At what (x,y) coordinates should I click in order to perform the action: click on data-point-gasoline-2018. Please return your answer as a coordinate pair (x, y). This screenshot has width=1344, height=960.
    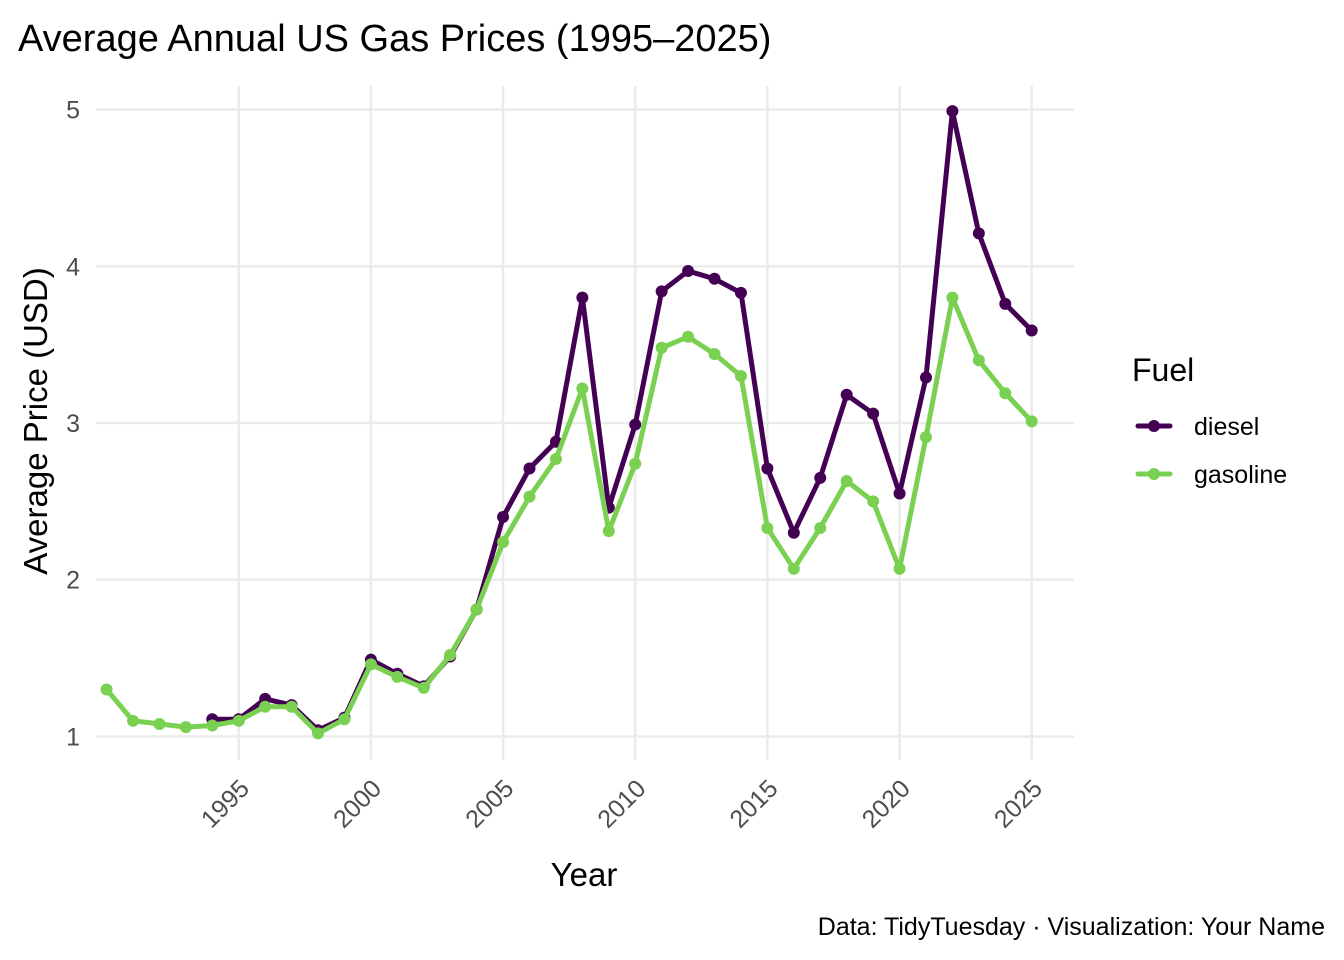
    Looking at the image, I should click on (847, 481).